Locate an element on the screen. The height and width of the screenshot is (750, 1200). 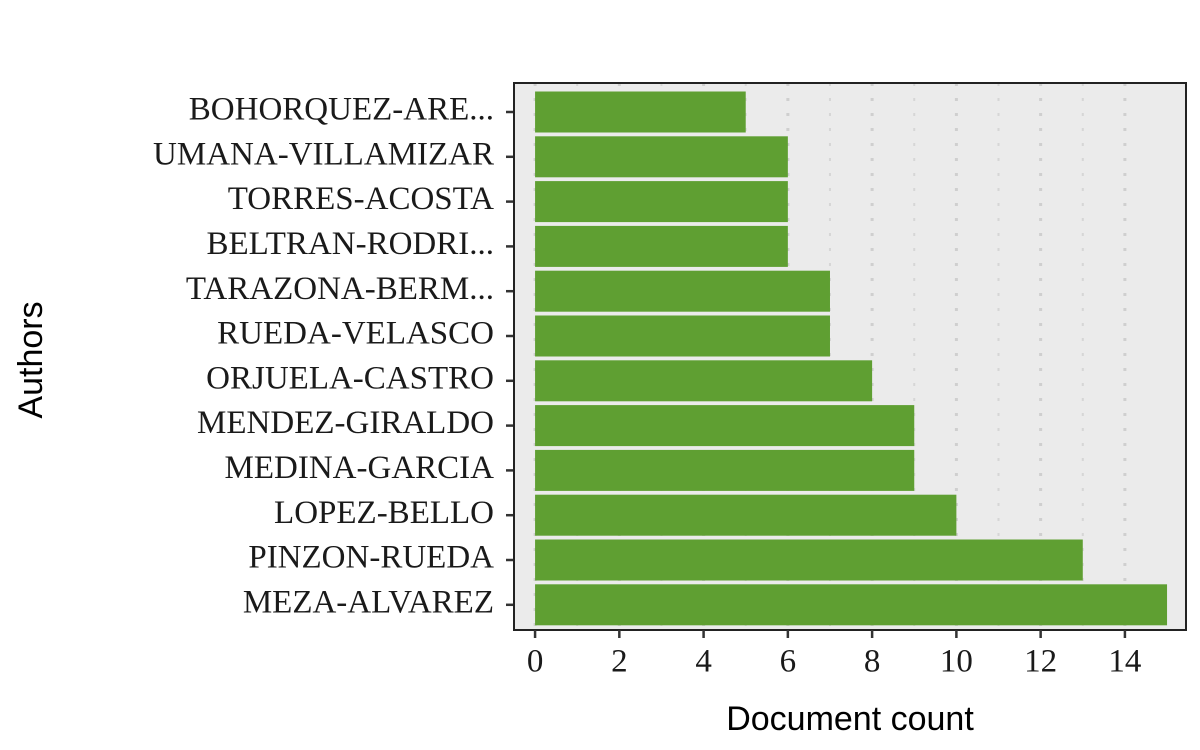
x-axis-title: Document count is located at coordinates (850, 719).